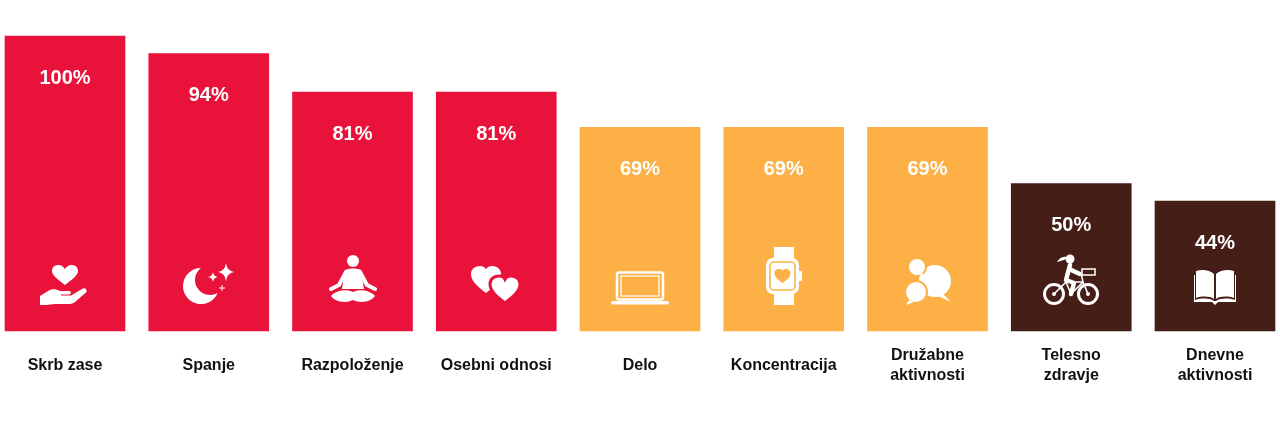 Image resolution: width=1280 pixels, height=426 pixels. Describe the element at coordinates (1215, 241) in the screenshot. I see `data-label: 44%` at that location.